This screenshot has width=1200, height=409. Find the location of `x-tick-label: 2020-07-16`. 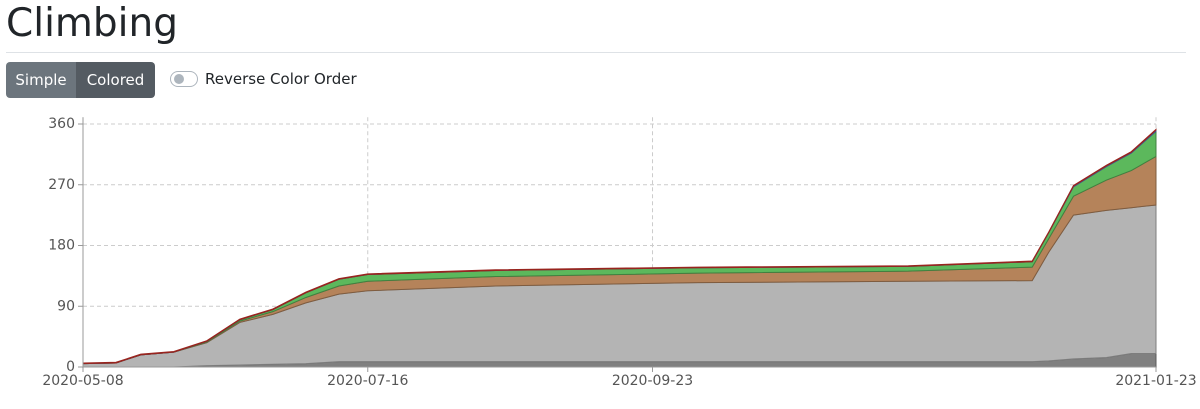

x-tick-label: 2020-07-16 is located at coordinates (367, 381).